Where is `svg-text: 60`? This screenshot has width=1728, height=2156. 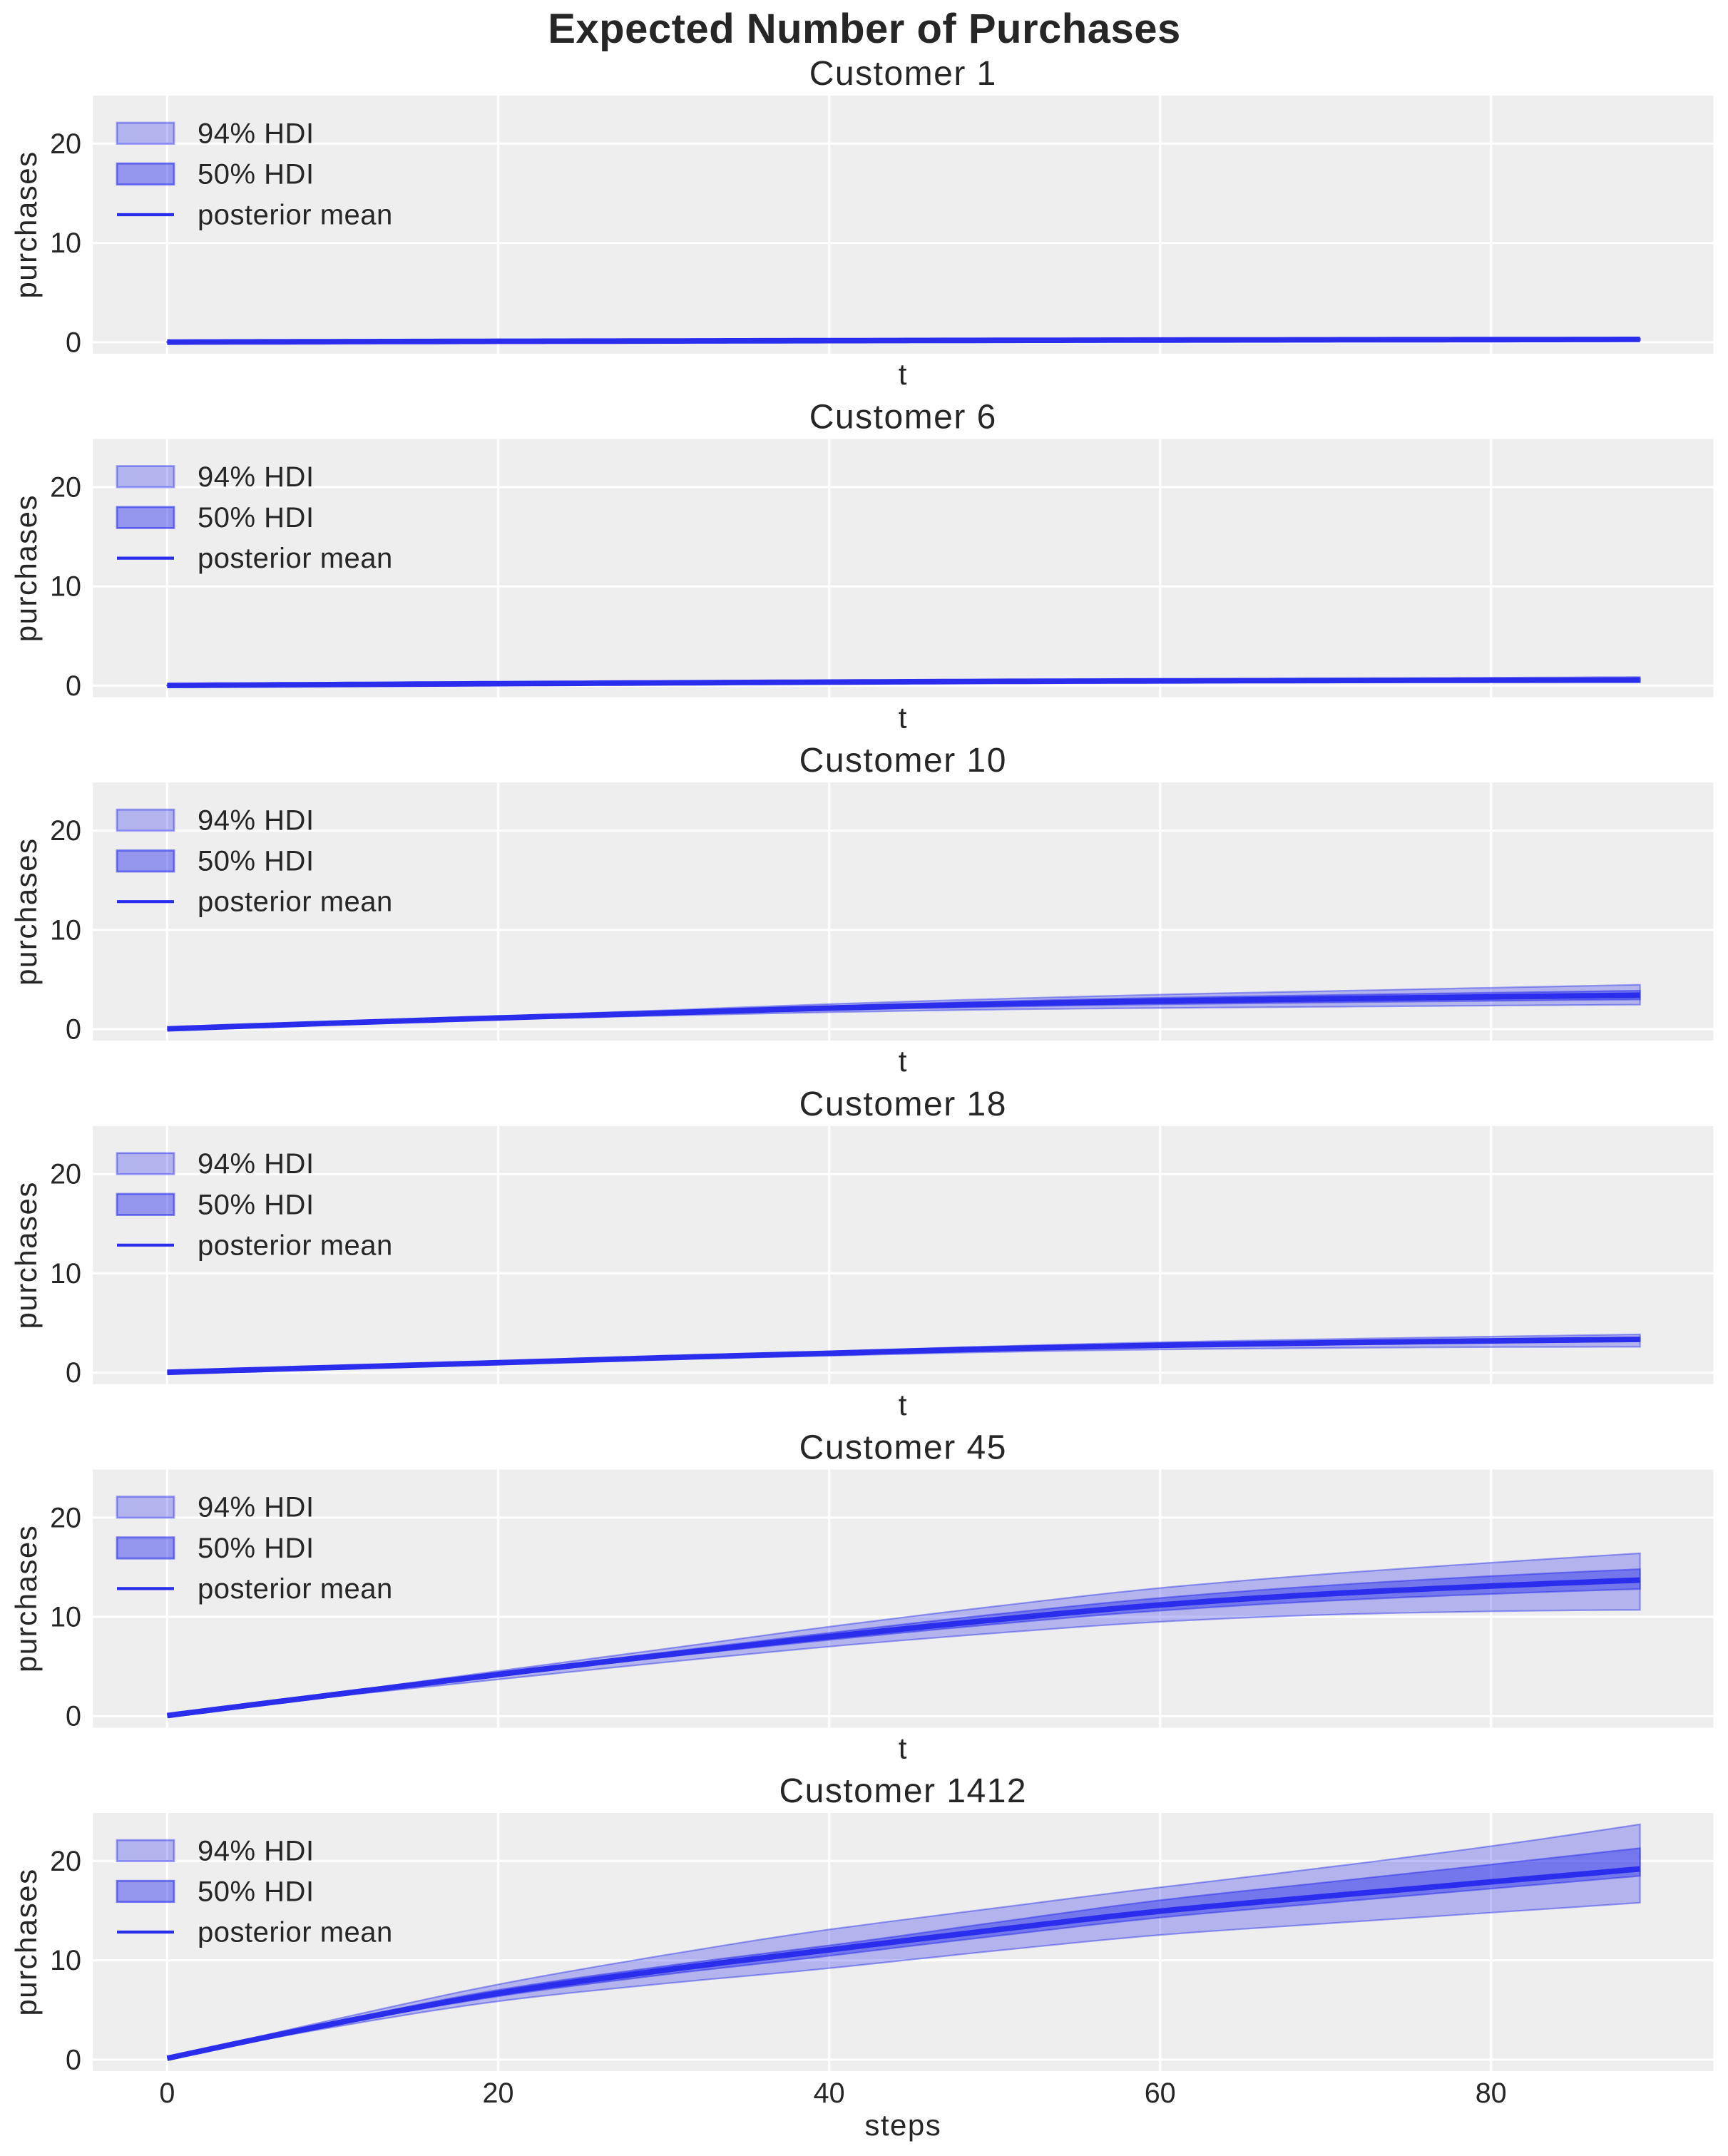
svg-text: 60 is located at coordinates (1160, 2093).